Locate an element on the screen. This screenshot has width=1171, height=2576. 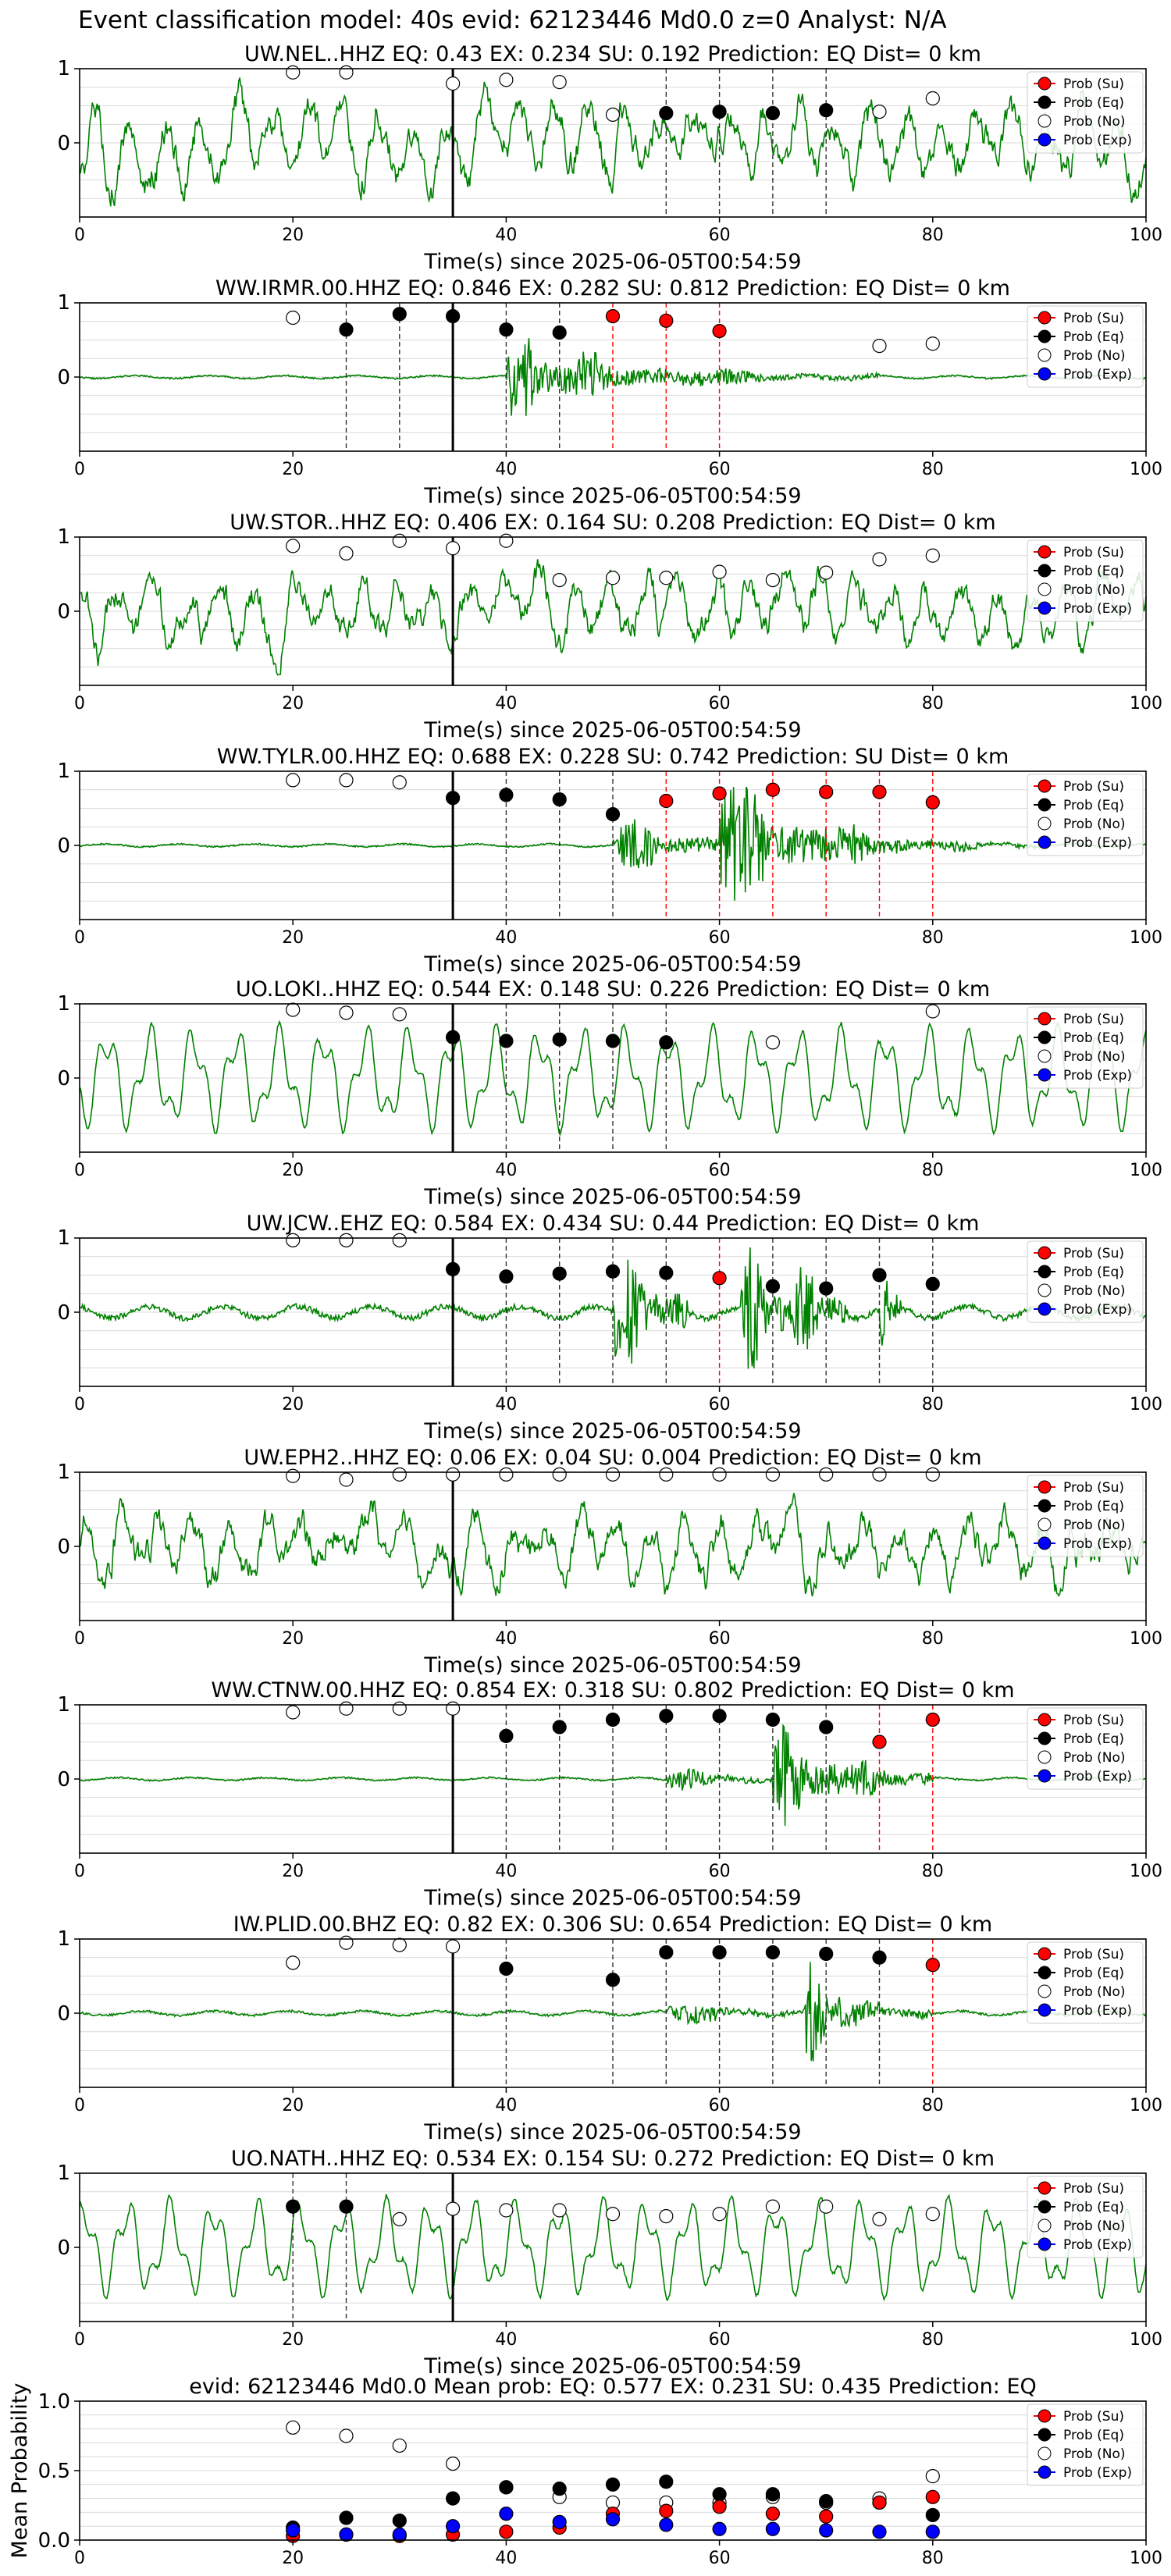
legend-box is located at coordinates (1085, 815).